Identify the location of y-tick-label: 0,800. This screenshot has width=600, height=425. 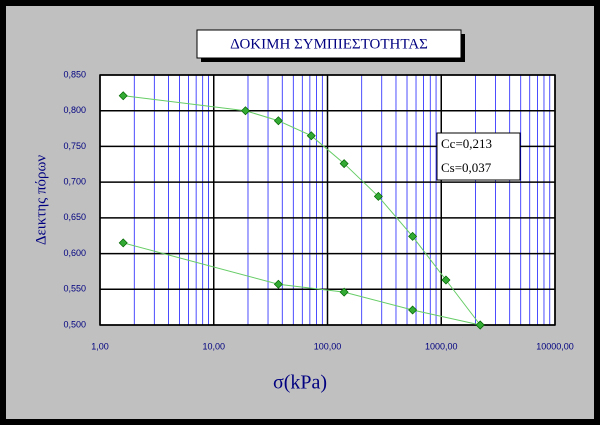
(74, 110).